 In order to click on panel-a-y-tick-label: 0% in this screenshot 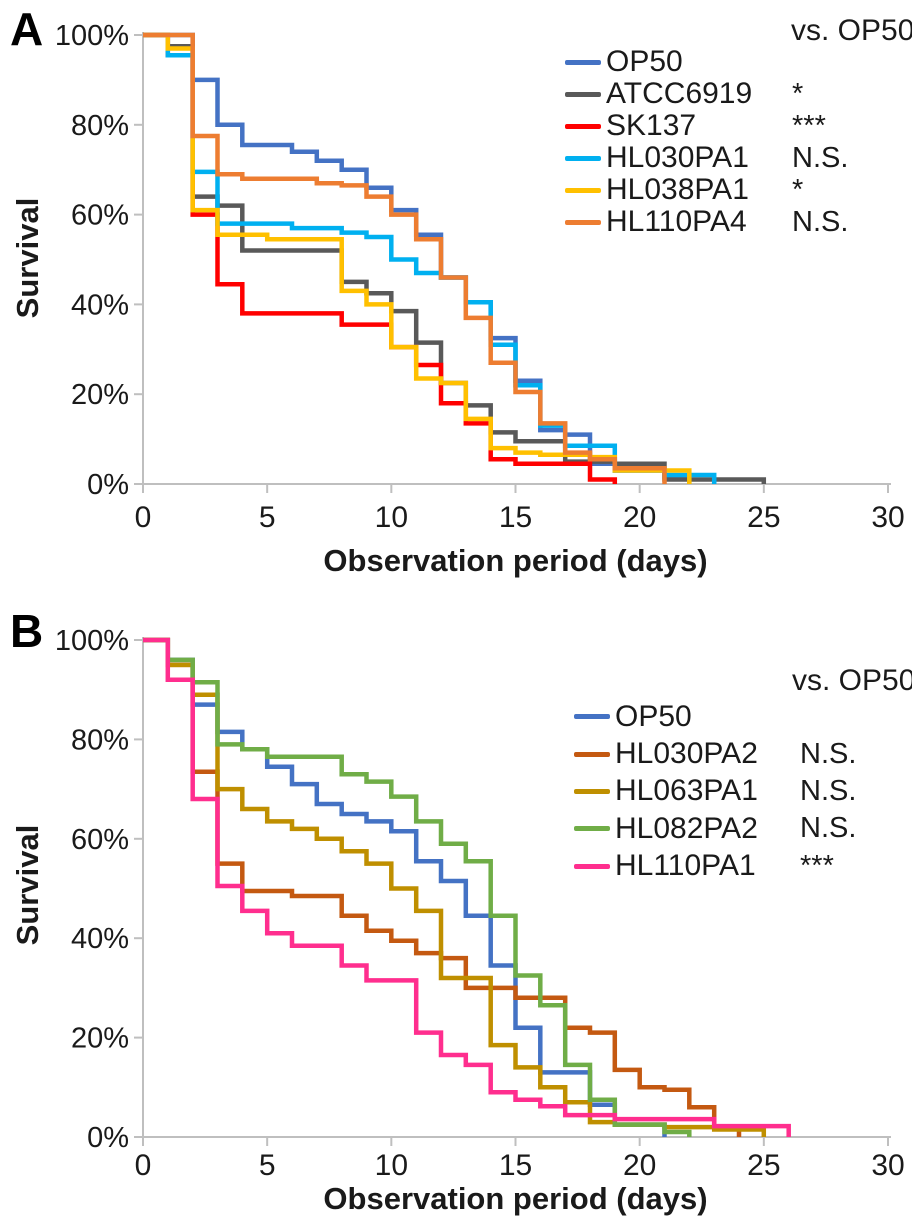, I will do `click(108, 485)`.